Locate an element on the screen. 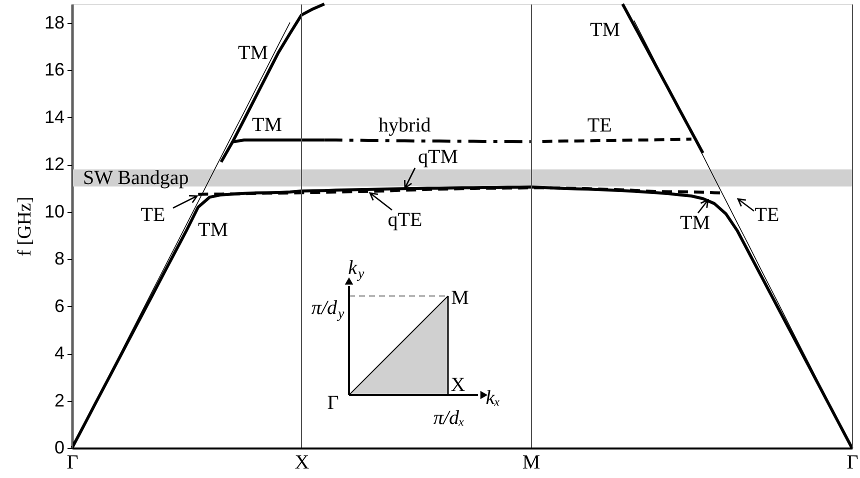 The width and height of the screenshot is (860, 478). annotation: π/dₓ is located at coordinates (449, 418).